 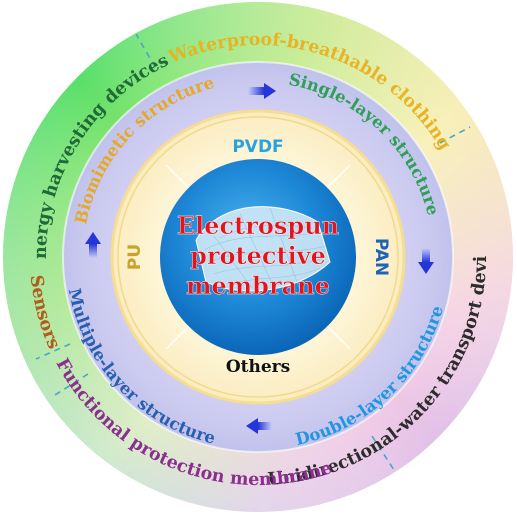 I want to click on label-pan: PAN, so click(x=381, y=257).